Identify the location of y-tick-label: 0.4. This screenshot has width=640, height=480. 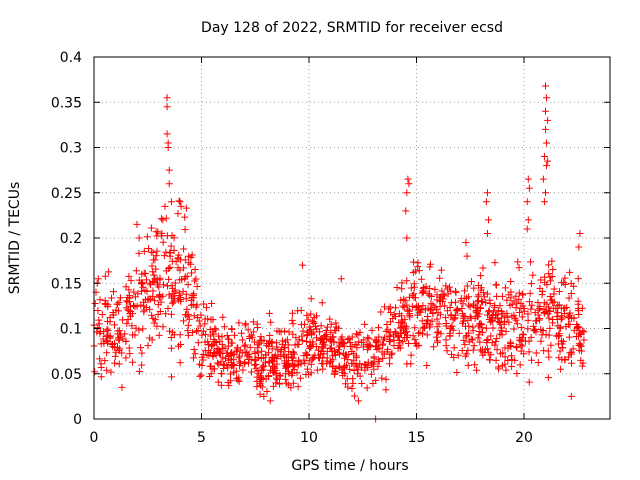
(71, 58).